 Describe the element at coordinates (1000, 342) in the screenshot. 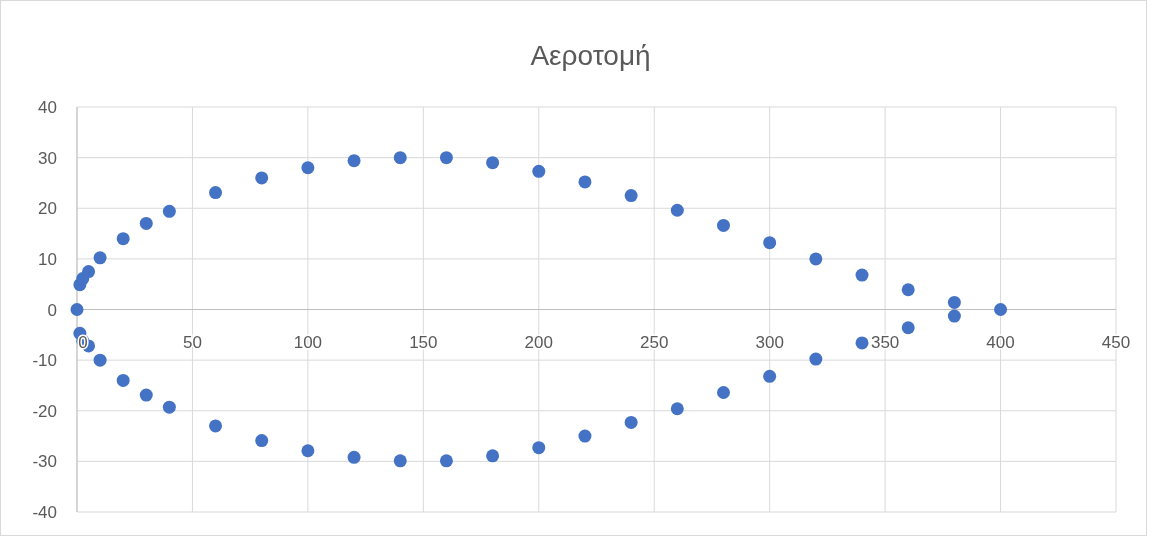

I see `x-tick-label: 400` at that location.